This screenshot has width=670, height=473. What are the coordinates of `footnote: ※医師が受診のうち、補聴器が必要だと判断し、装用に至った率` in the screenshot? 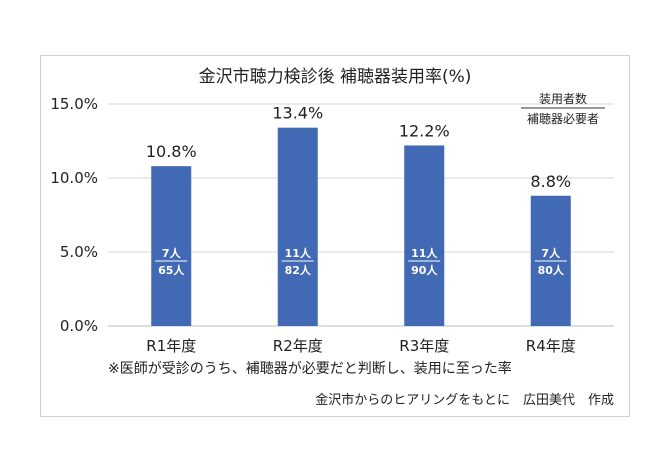 It's located at (310, 368).